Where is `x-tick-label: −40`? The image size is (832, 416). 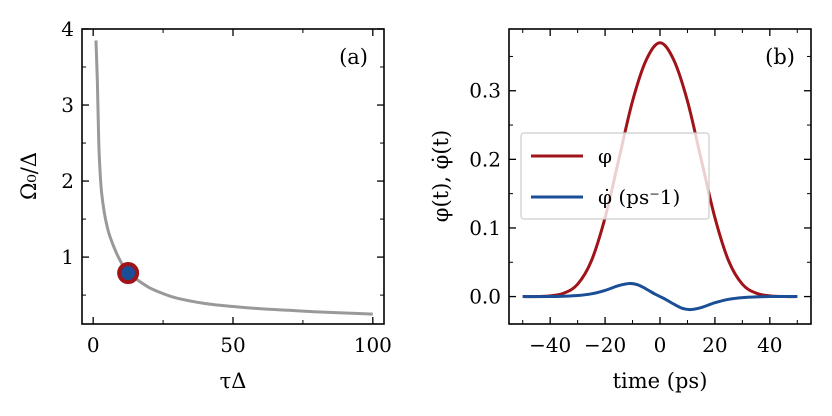
x-tick-label: −40 is located at coordinates (550, 345).